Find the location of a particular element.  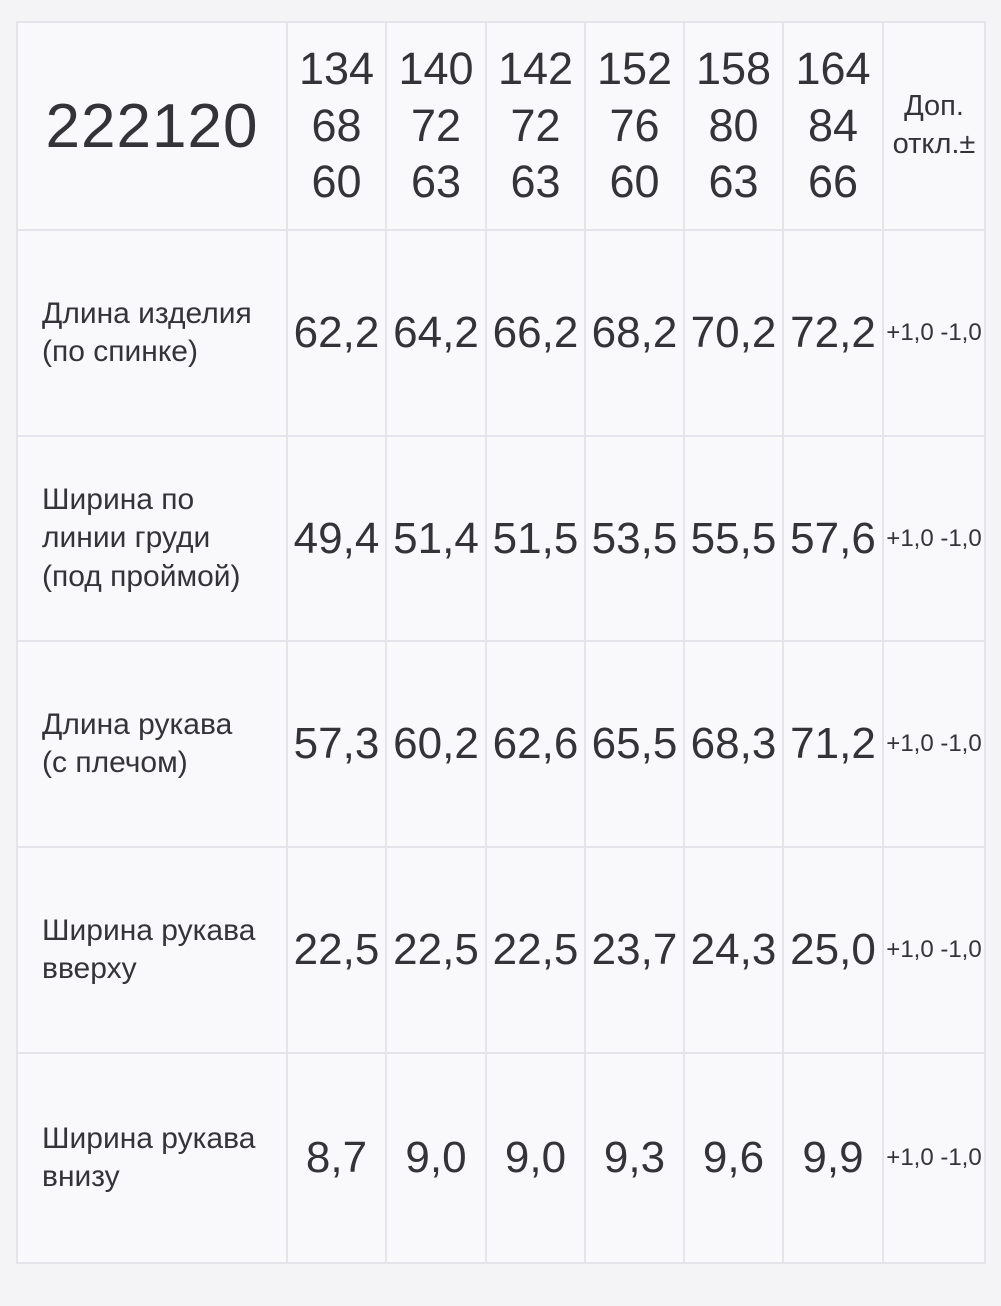

row-label: Длина рукава (с плечом) is located at coordinates (152, 744).